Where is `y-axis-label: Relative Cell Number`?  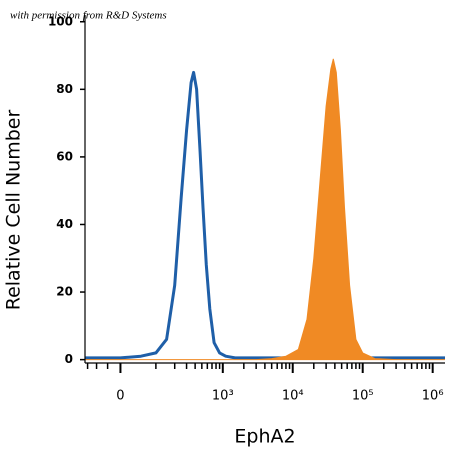
y-axis-label: Relative Cell Number is located at coordinates (14, 210).